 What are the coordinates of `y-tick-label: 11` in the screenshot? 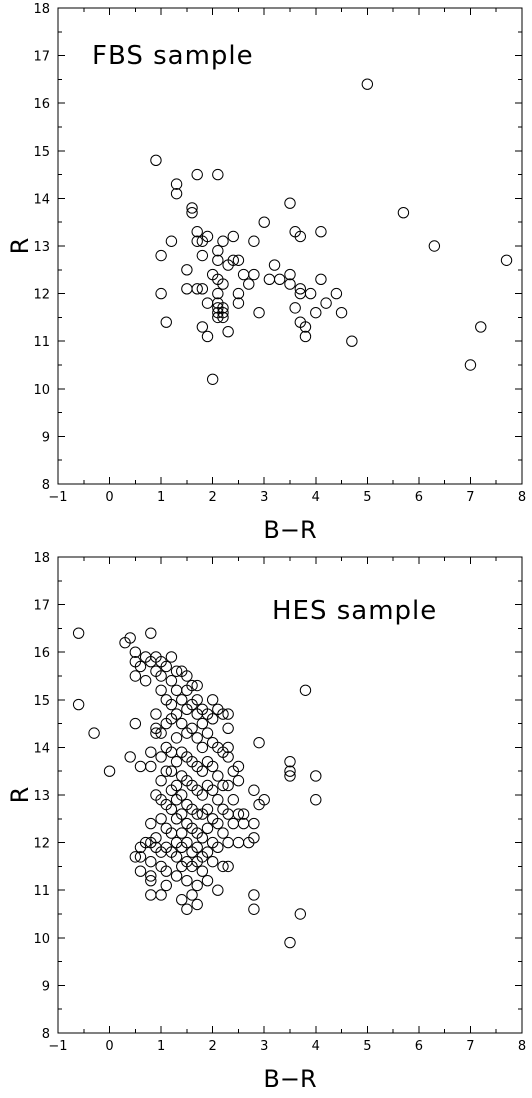 It's located at (41, 342).